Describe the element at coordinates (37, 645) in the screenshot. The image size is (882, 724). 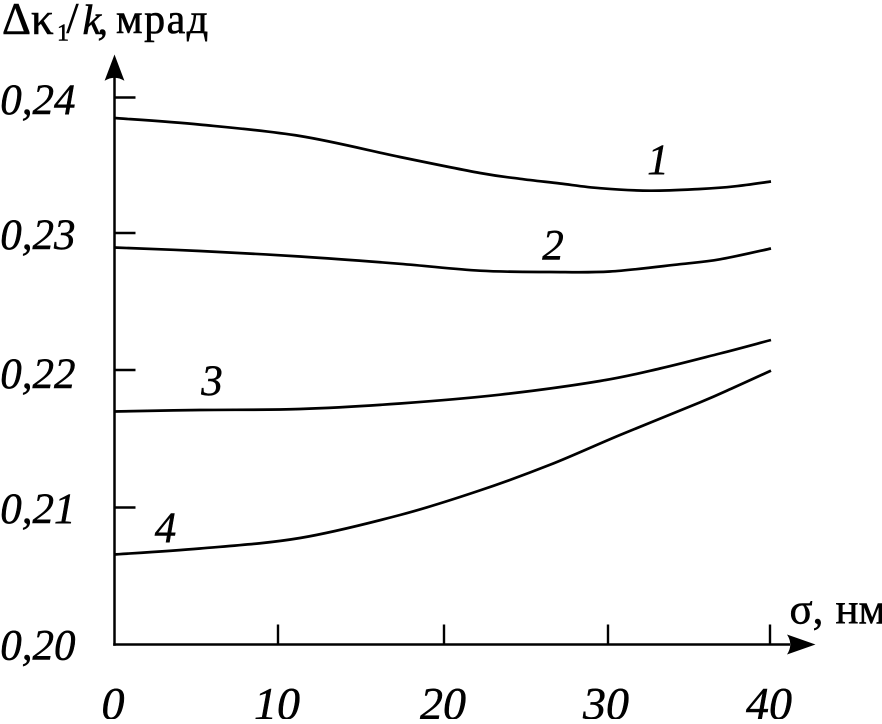
I see `svg-text: 0,20` at that location.